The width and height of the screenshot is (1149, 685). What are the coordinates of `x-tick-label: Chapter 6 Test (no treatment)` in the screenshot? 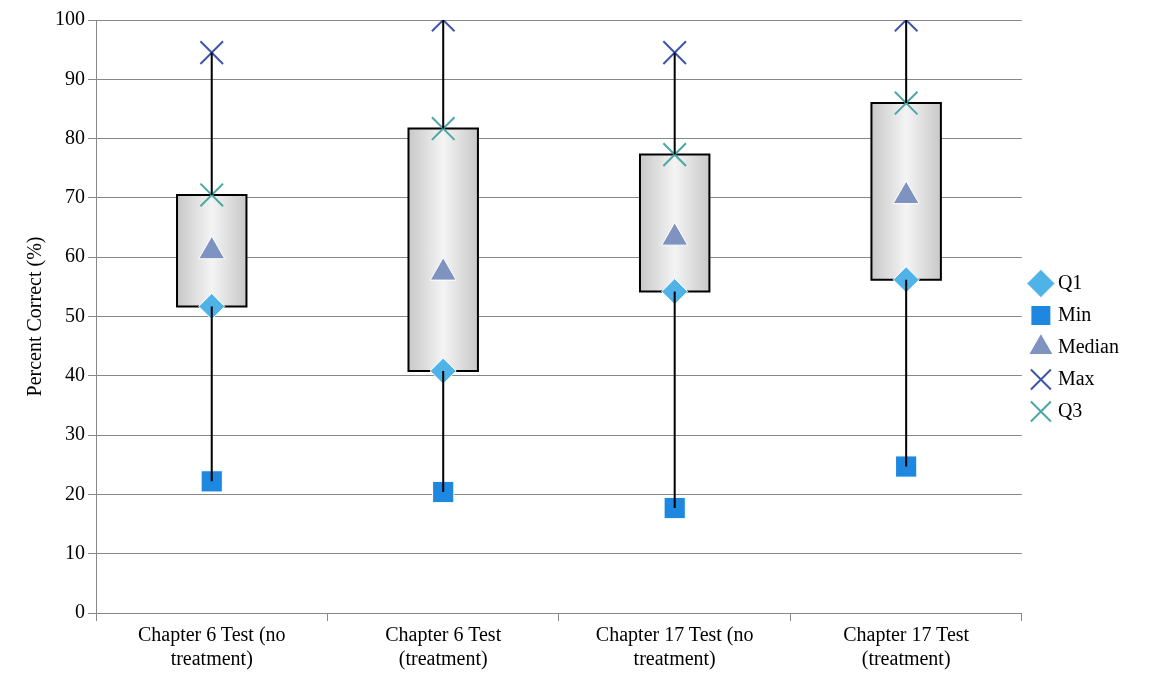 It's located at (211, 647).